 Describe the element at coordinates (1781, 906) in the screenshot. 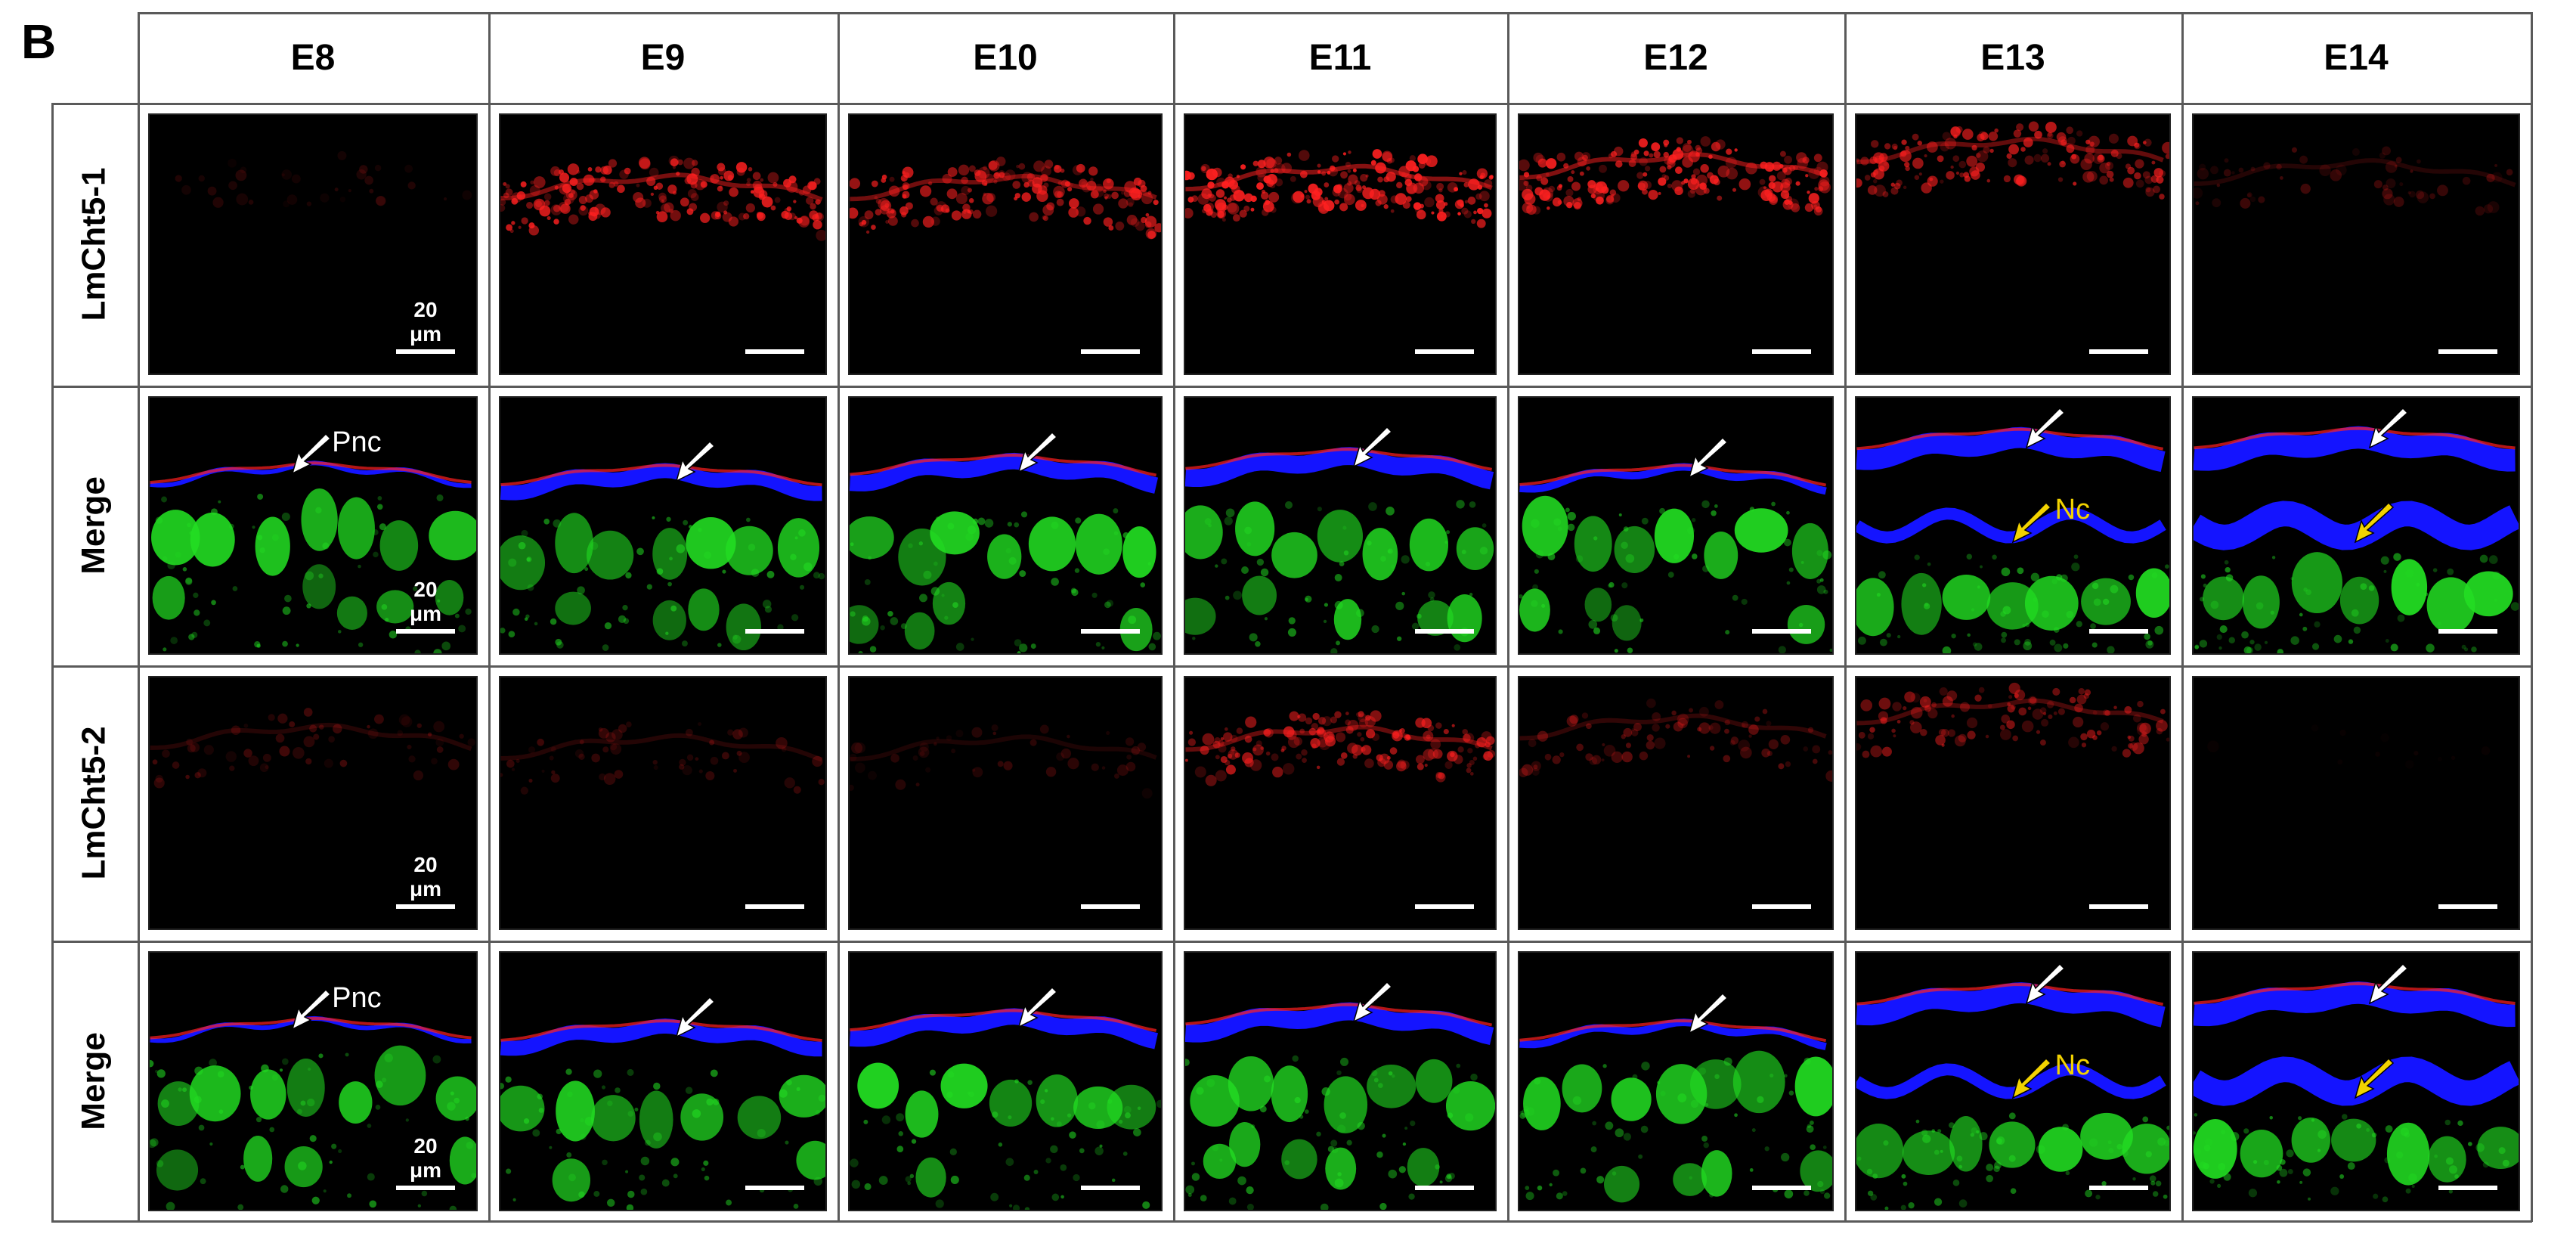

I see `scale-bar` at that location.